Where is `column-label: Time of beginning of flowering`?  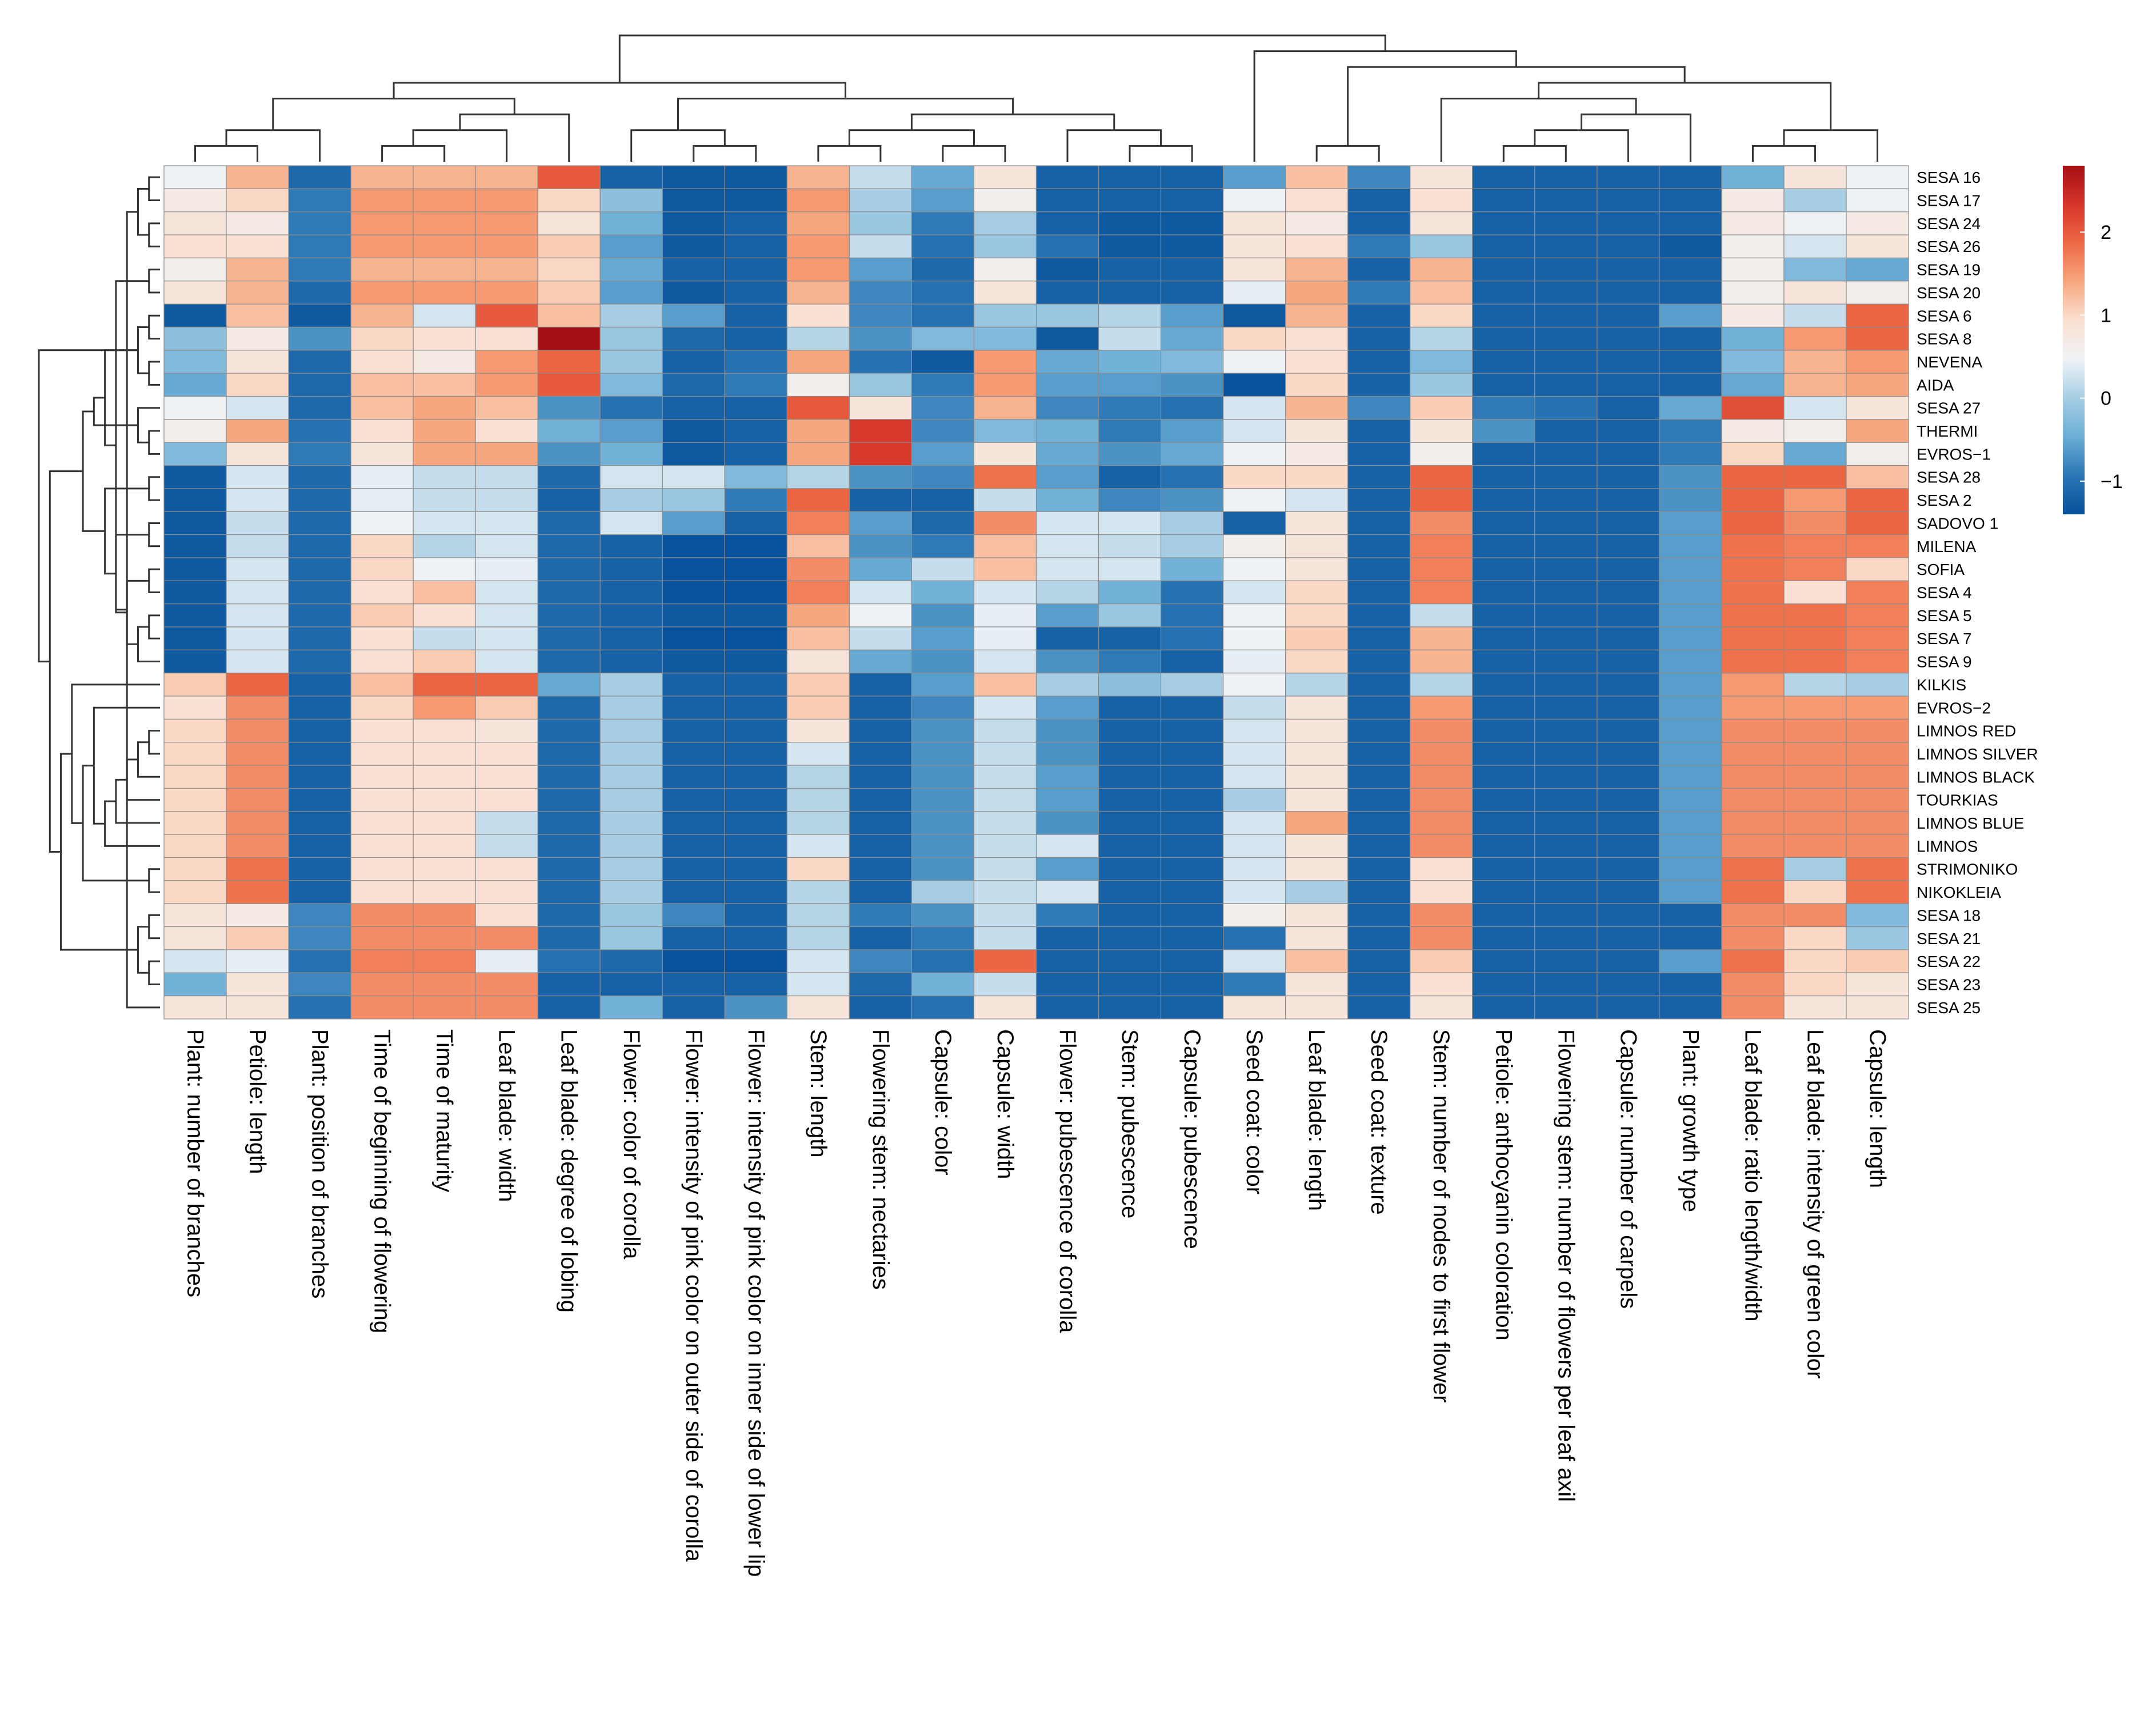 column-label: Time of beginning of flowering is located at coordinates (382, 1181).